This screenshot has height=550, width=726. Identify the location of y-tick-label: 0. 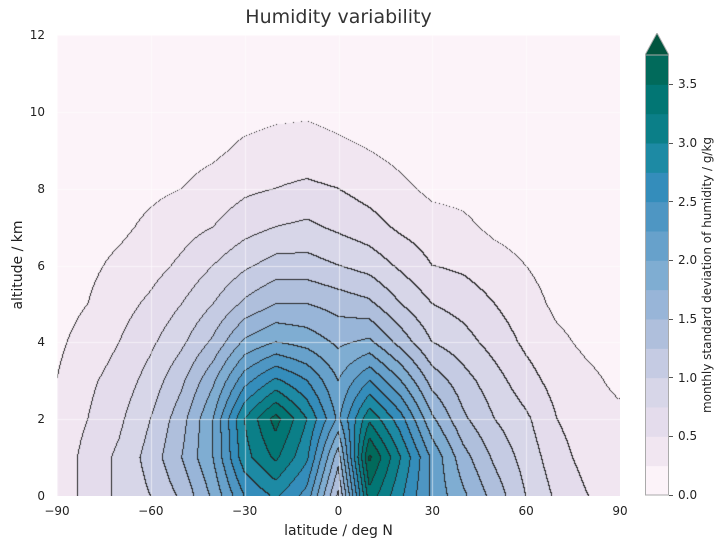
(41, 496).